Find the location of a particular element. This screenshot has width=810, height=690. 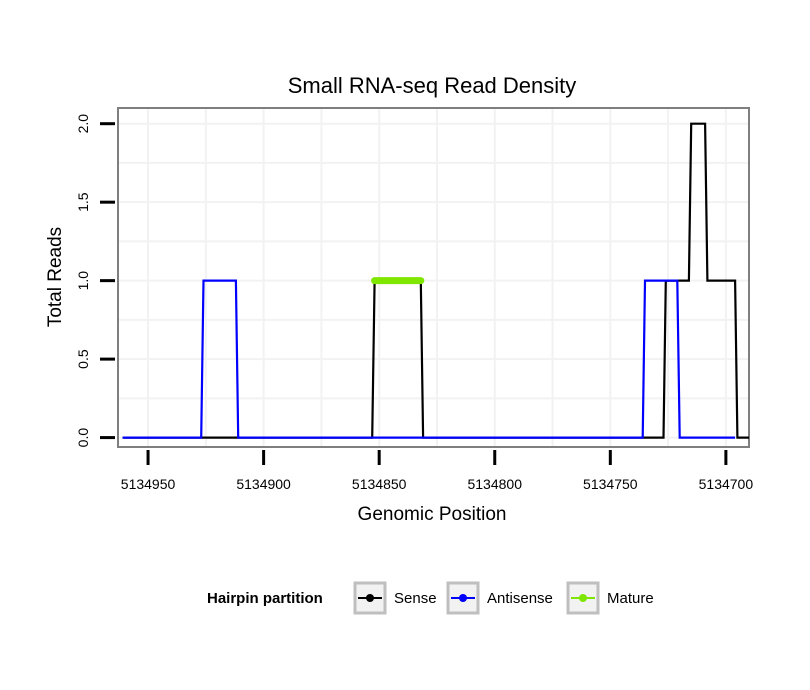

legend-point-mature is located at coordinates (583, 598).